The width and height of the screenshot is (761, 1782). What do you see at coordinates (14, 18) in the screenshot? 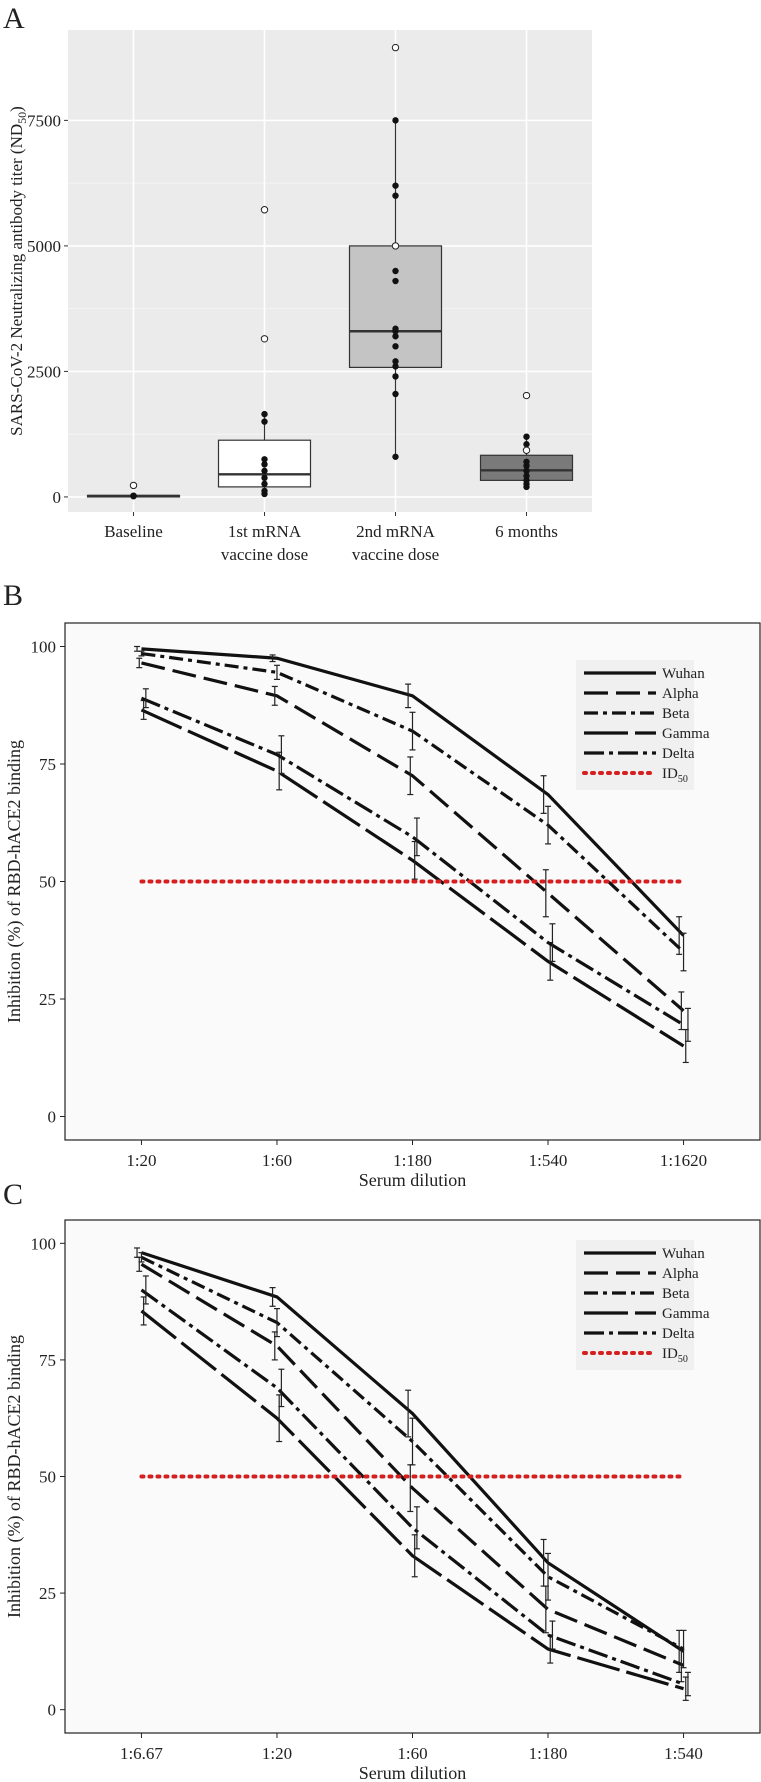
I see `panel-label-a: A` at bounding box center [14, 18].